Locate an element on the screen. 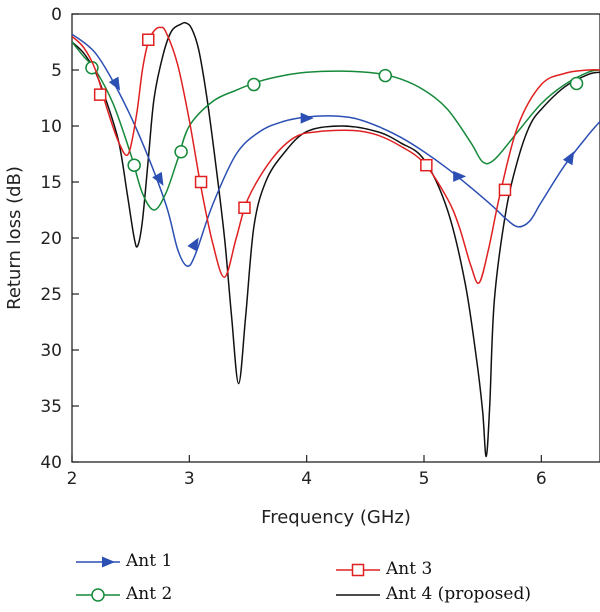 Image resolution: width=600 pixels, height=612 pixels. legend-item-4: Ant 4 (proposed) is located at coordinates (433, 594).